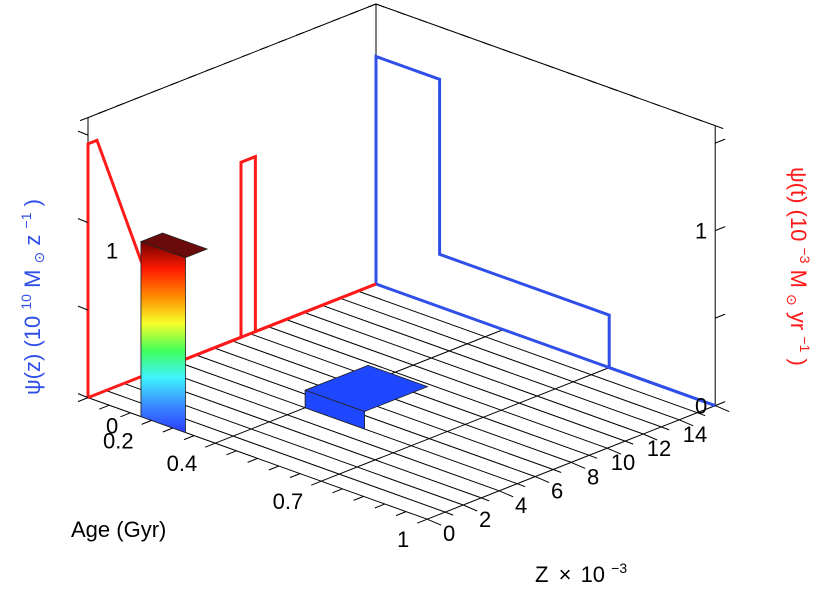  I want to click on z-axis-label-exp: −3, so click(619, 568).